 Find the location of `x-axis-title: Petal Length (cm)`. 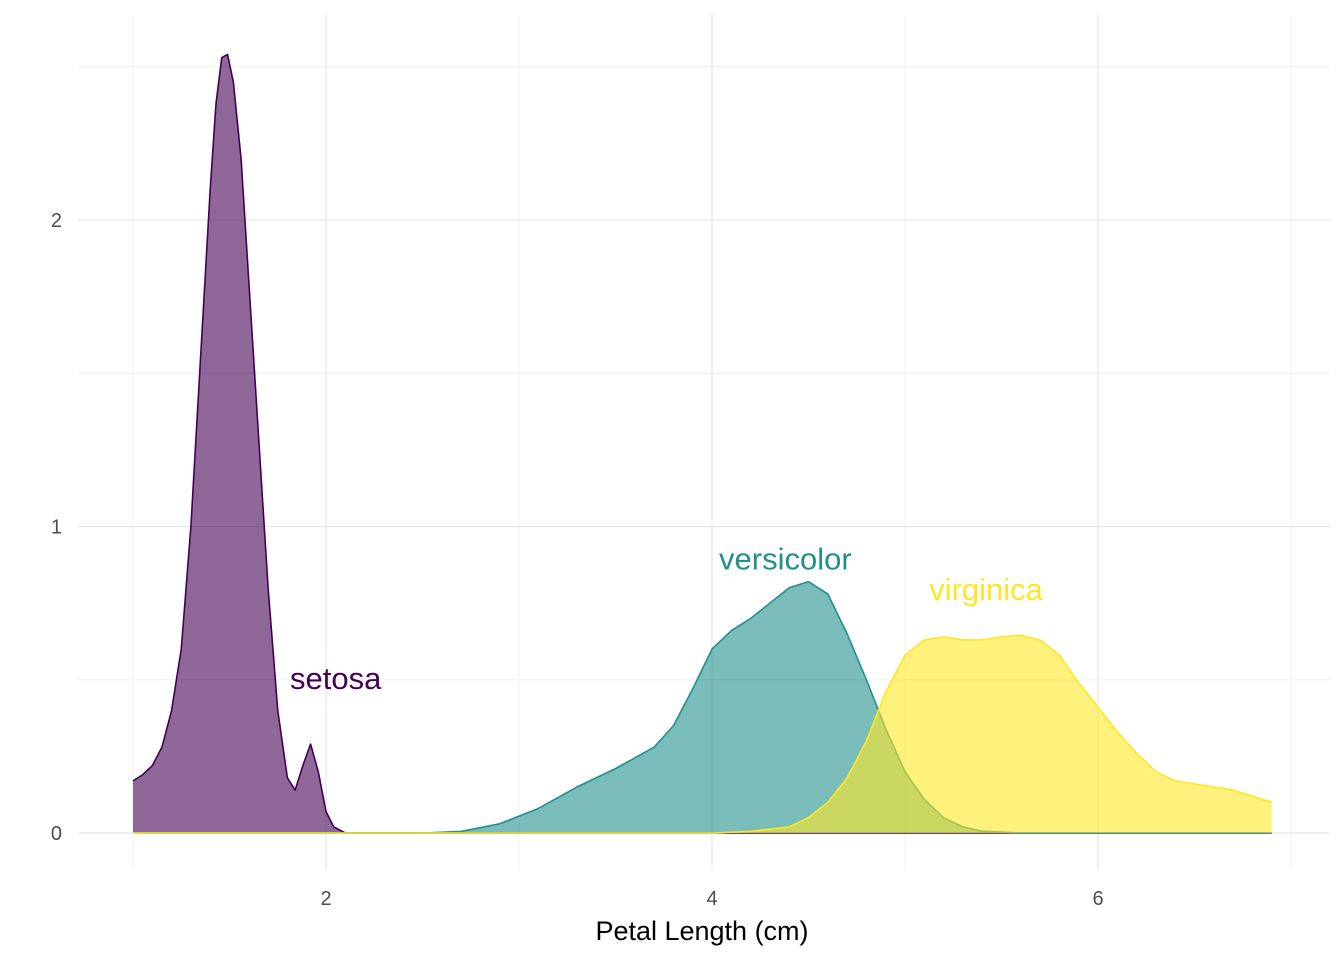

x-axis-title: Petal Length (cm) is located at coordinates (701, 931).